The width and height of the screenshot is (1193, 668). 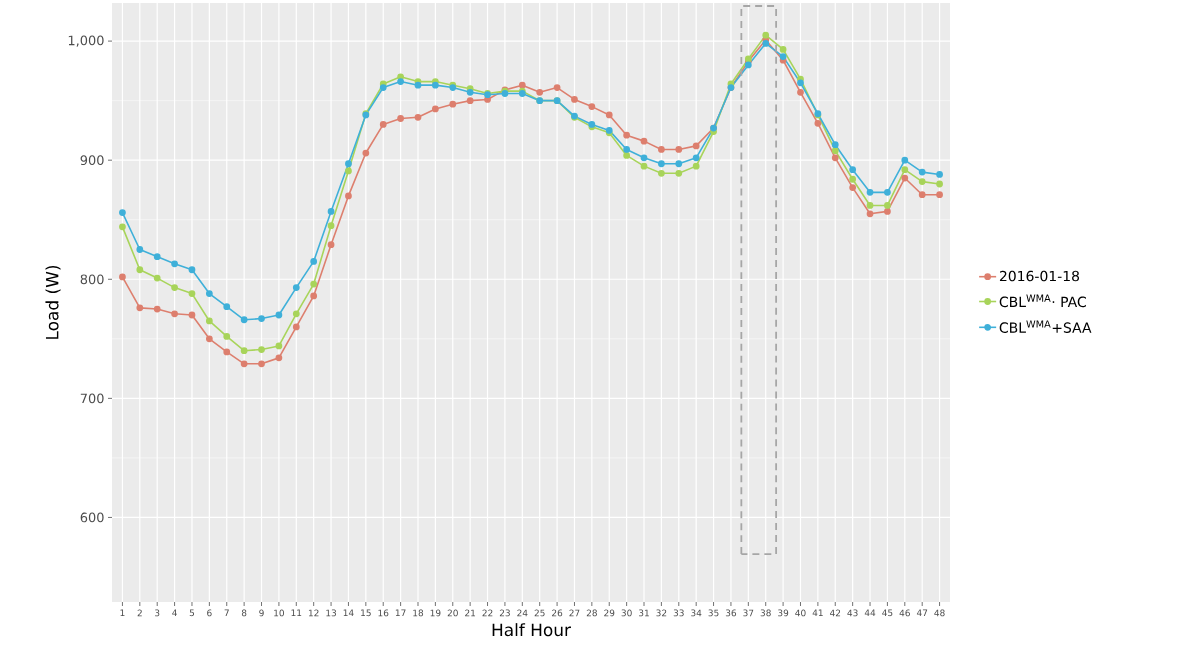 What do you see at coordinates (1039, 276) in the screenshot?
I see `legend-label: 2016-01-18` at bounding box center [1039, 276].